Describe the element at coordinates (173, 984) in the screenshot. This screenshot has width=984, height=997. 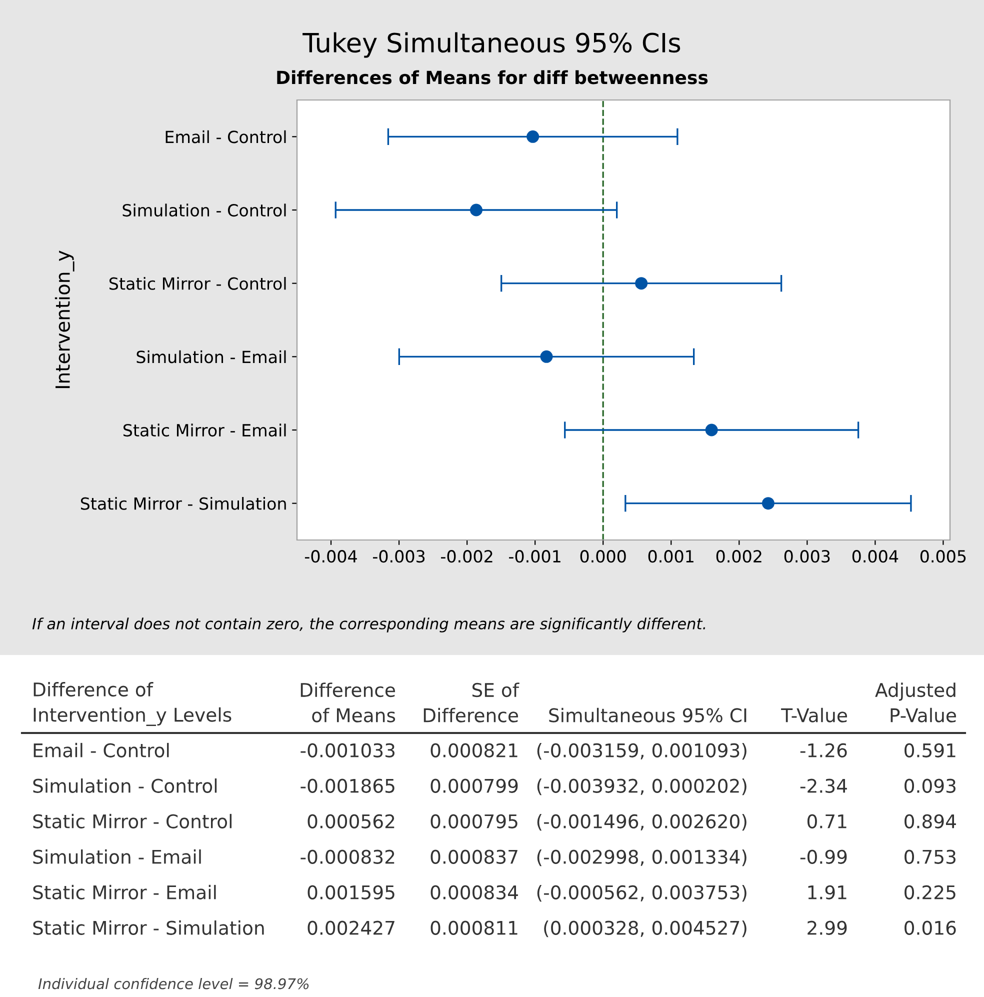
I see `text: Individual confidence level = 98.97%` at that location.